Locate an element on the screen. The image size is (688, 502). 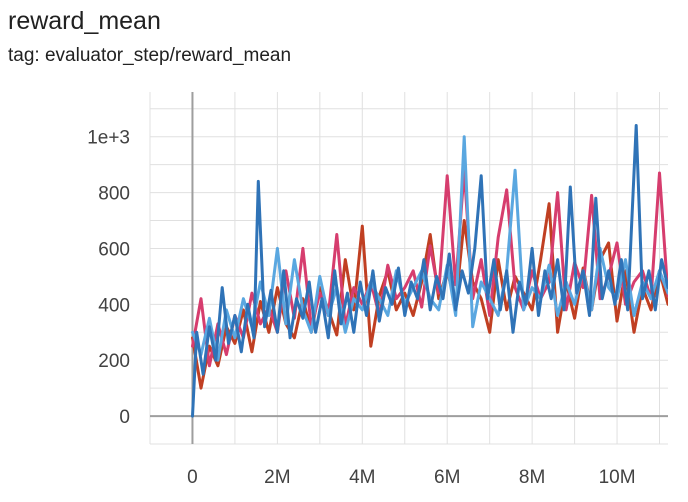
chart-title: reward_mean is located at coordinates (84, 21).